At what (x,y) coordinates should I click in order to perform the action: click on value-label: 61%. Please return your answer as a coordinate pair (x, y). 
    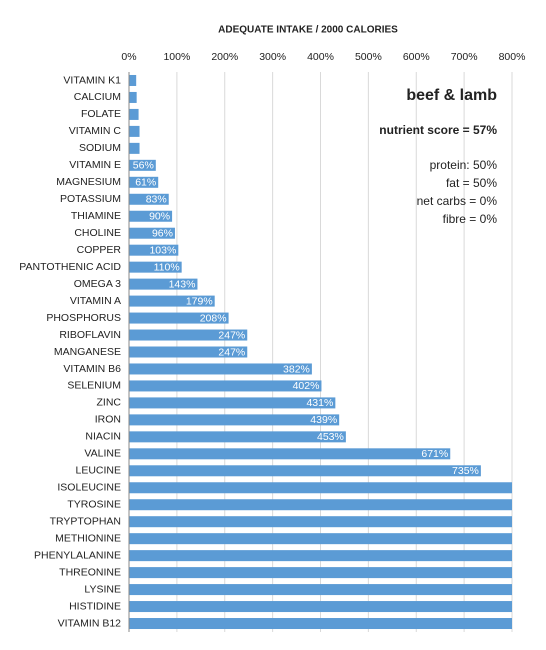
    Looking at the image, I should click on (145, 183).